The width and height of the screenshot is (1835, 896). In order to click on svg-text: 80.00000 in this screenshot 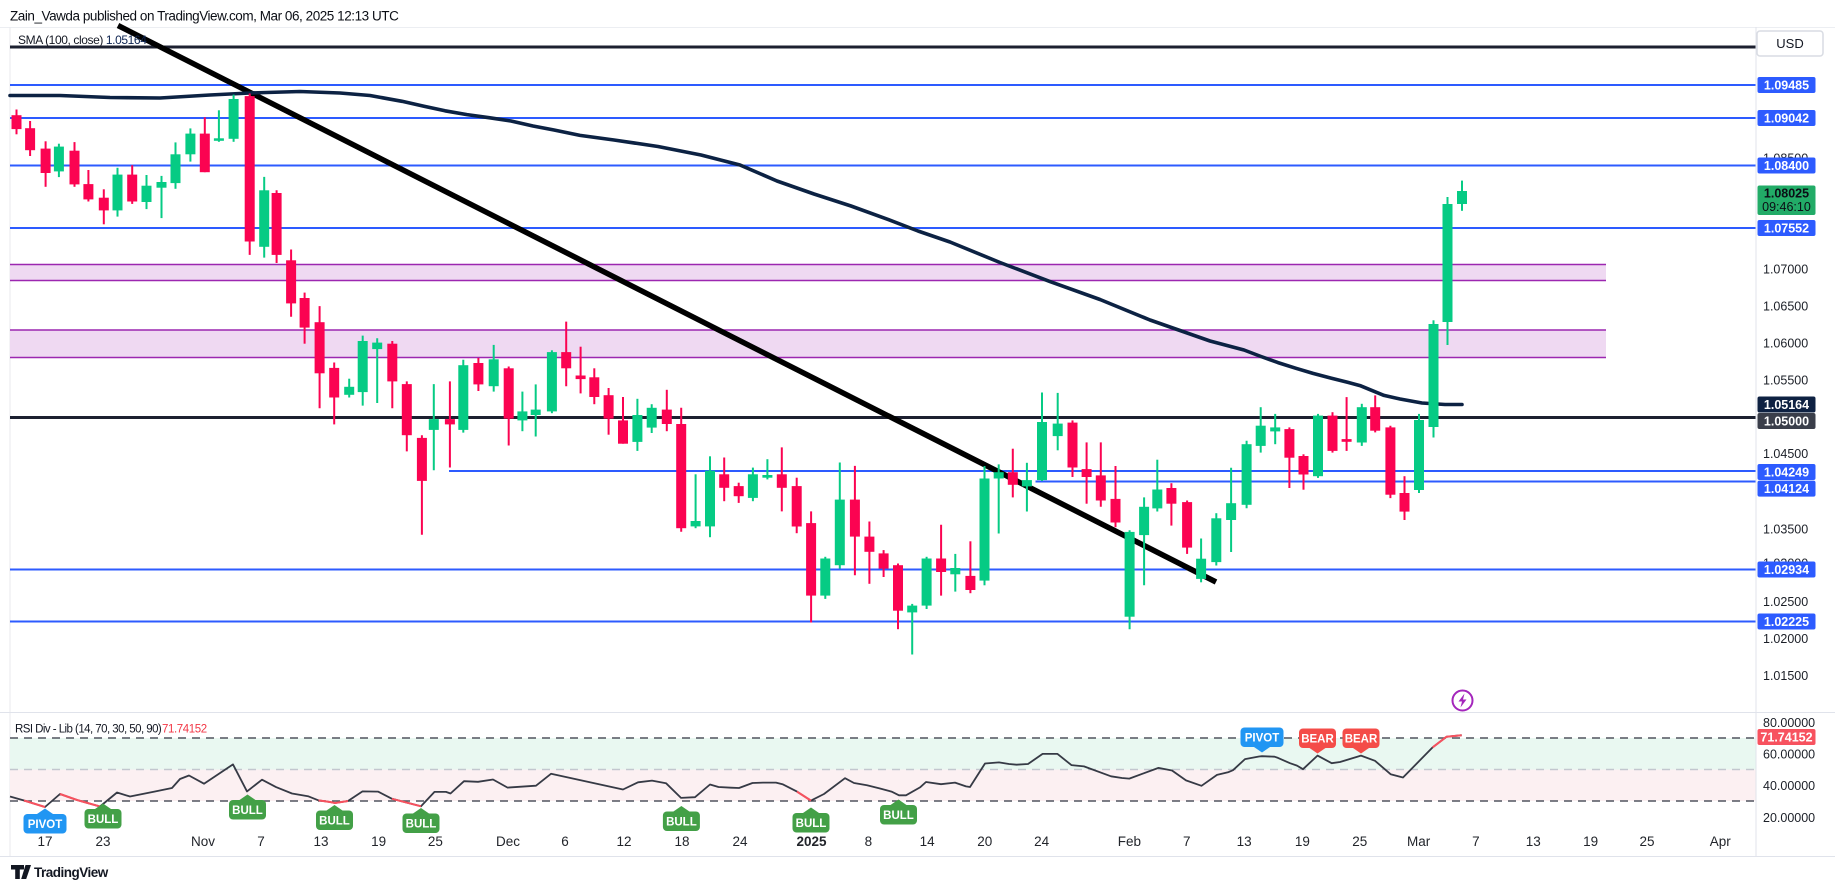, I will do `click(1789, 723)`.